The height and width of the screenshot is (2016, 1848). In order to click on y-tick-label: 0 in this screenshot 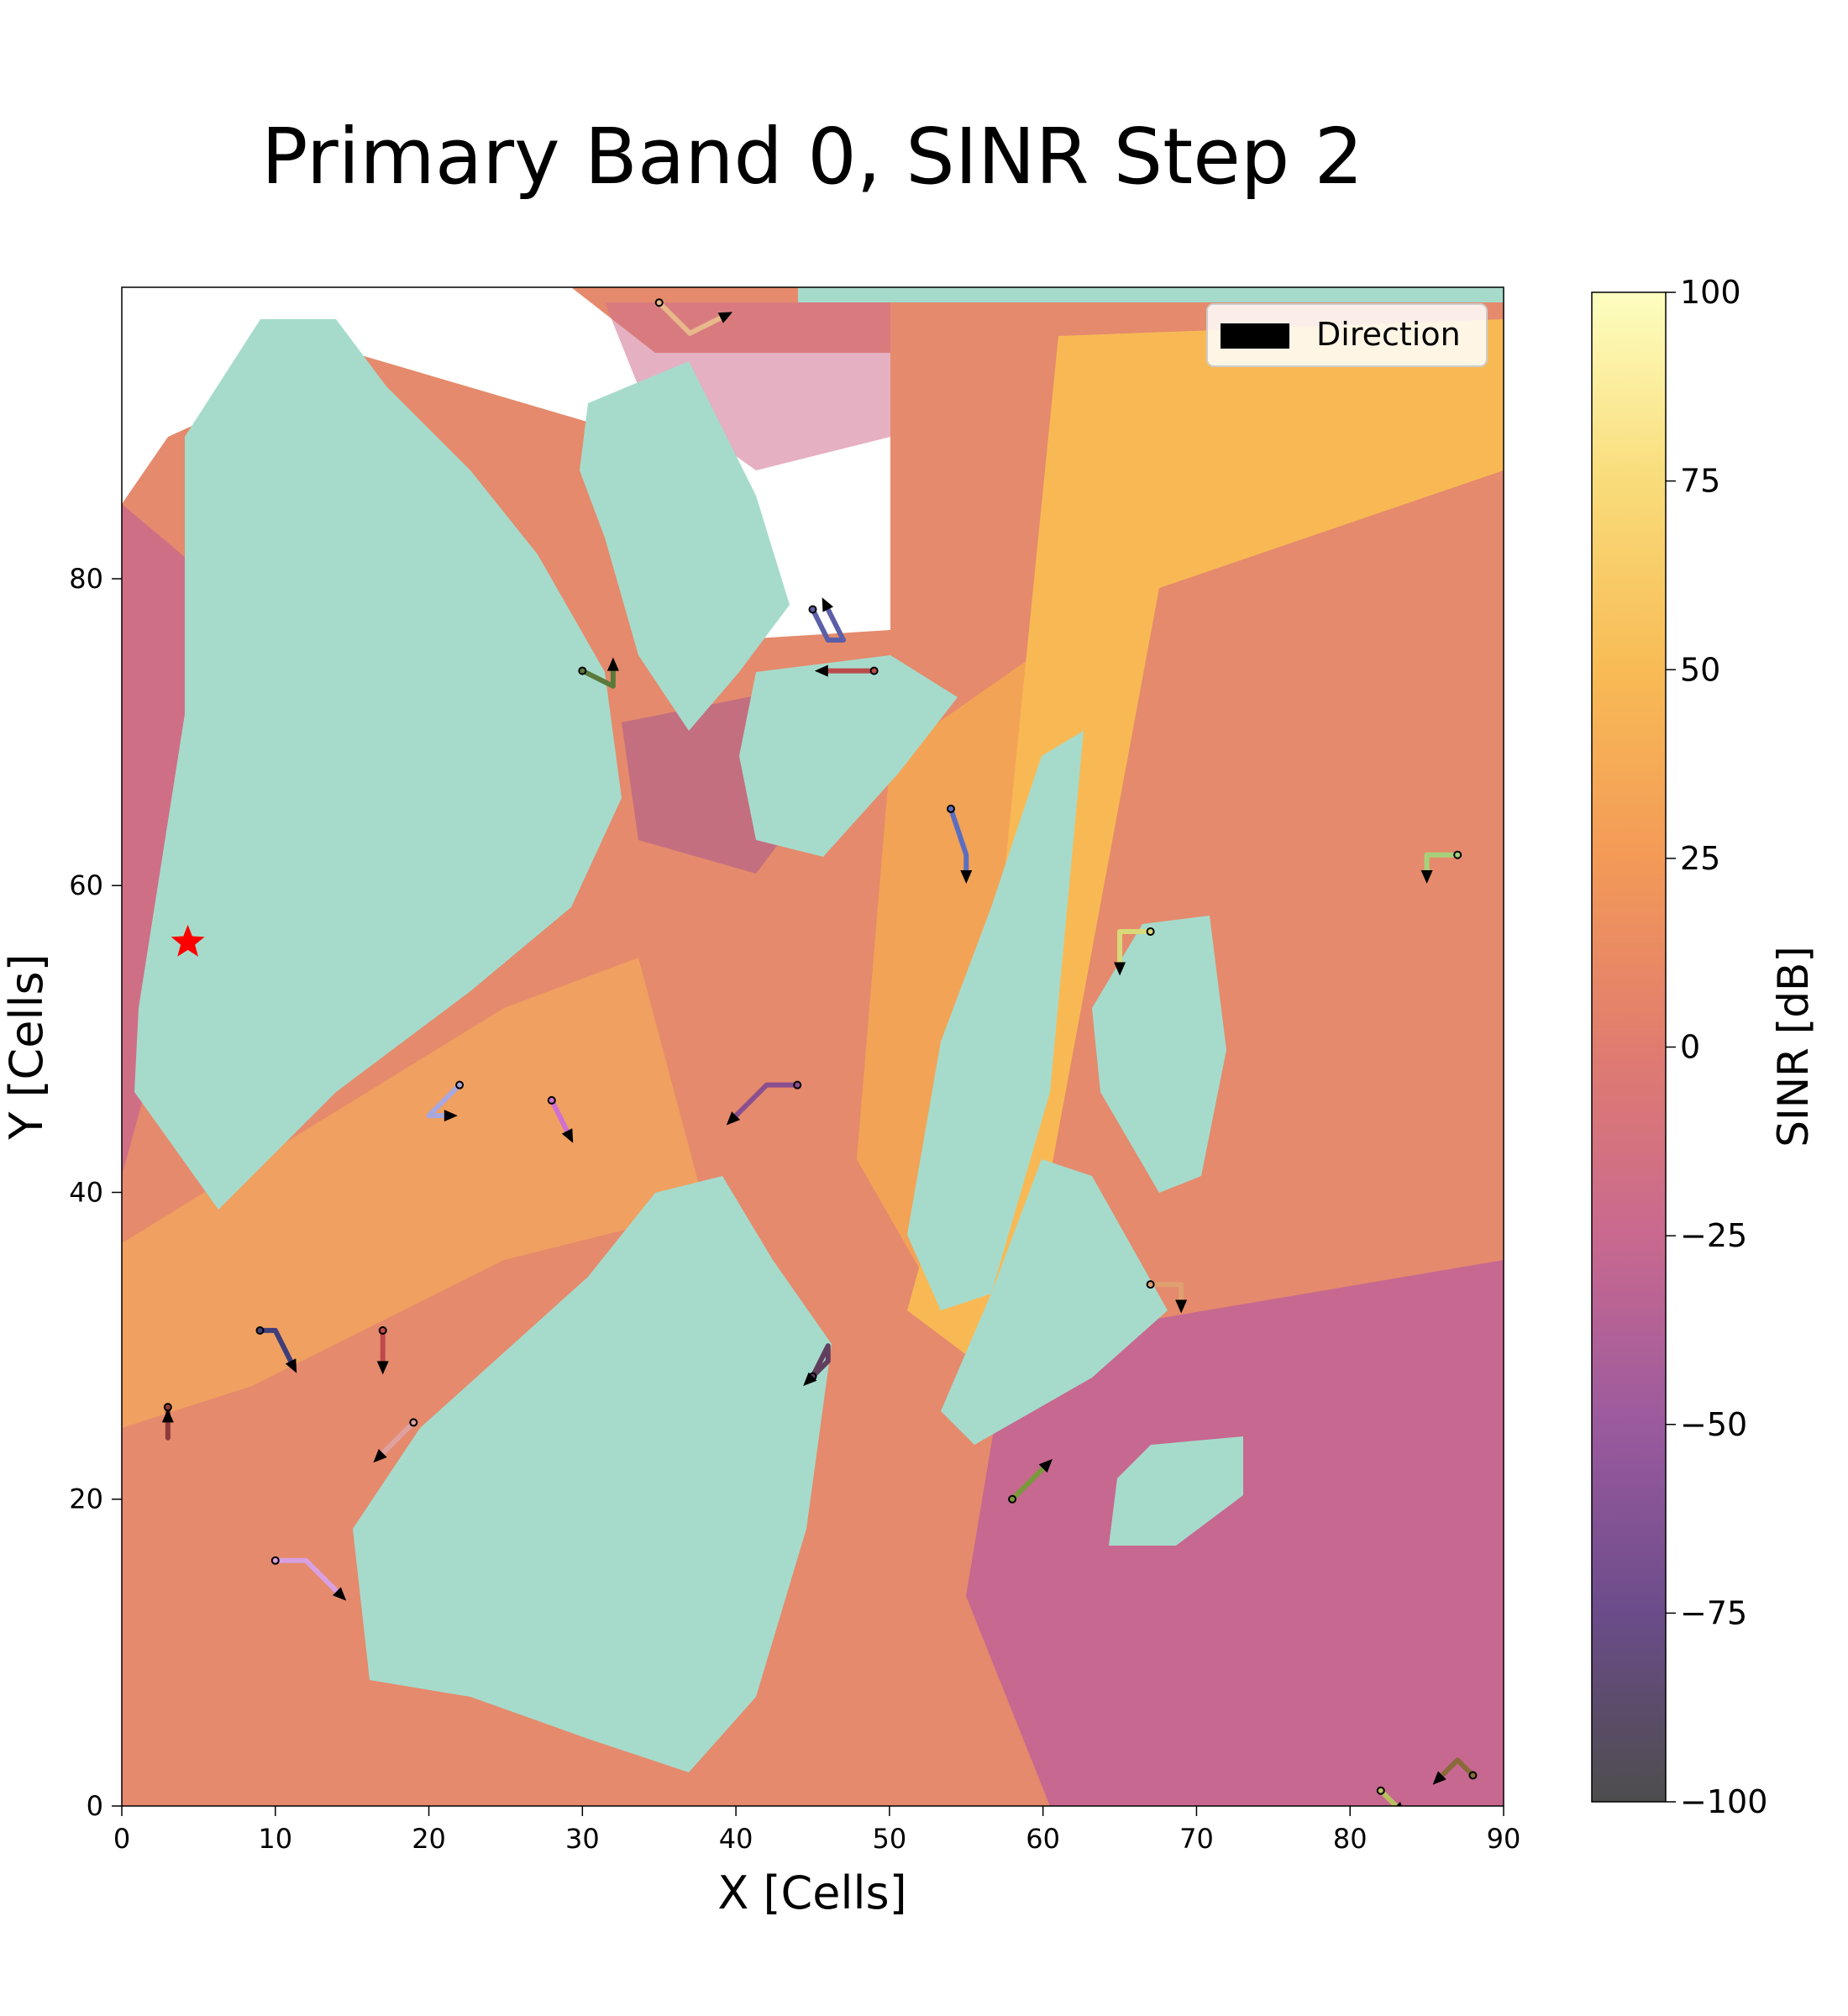, I will do `click(95, 1806)`.